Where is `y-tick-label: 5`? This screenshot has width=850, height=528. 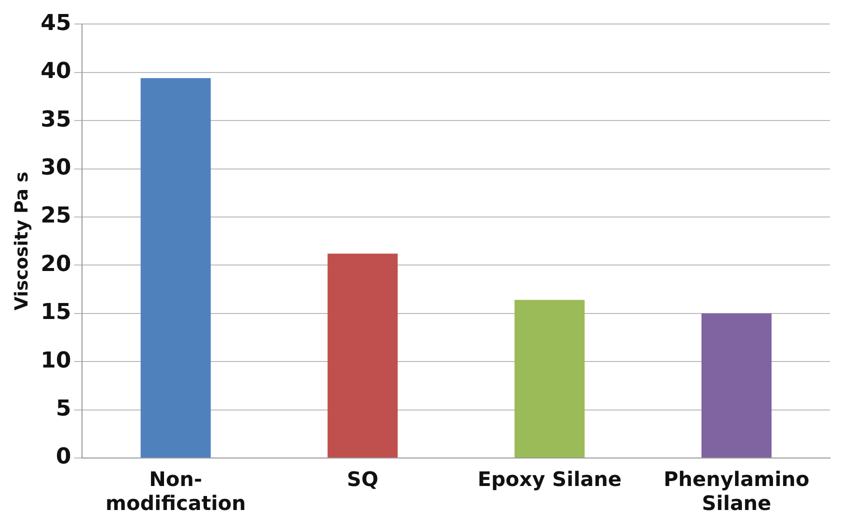 y-tick-label: 5 is located at coordinates (64, 409).